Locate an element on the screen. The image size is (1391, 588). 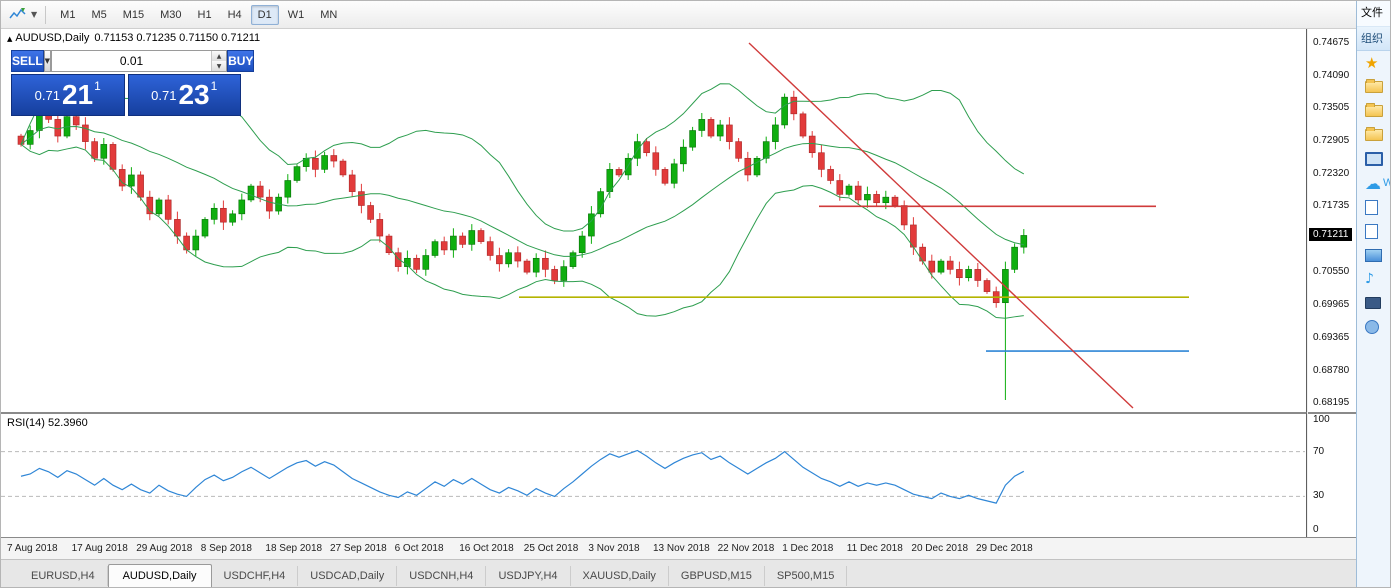
sidebar-item: ☁W is located at coordinates (1373, 183).